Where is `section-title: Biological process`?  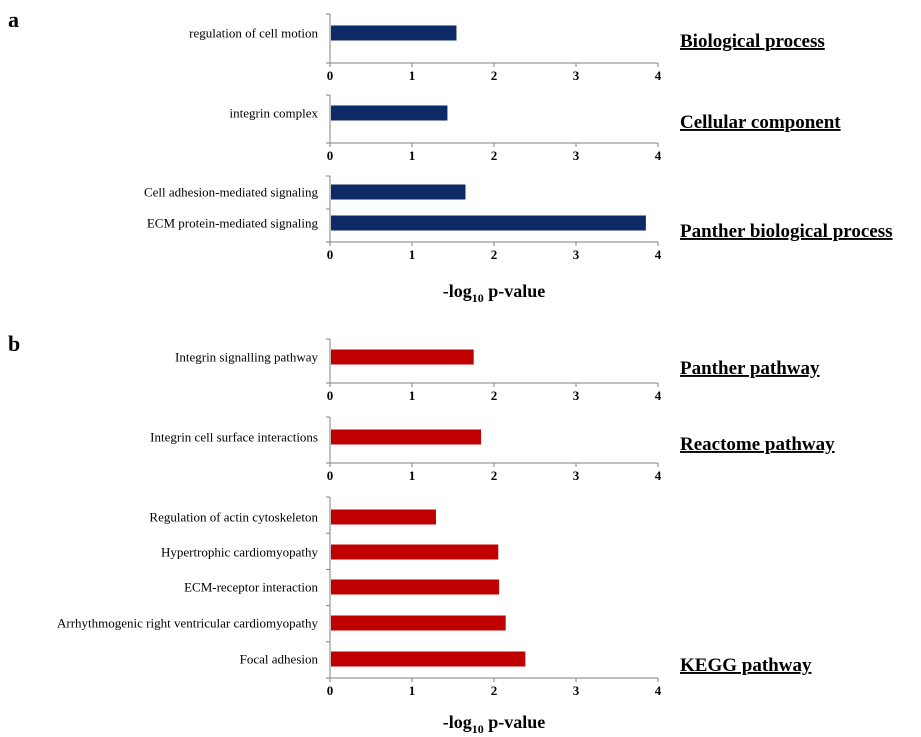
section-title: Biological process is located at coordinates (752, 41).